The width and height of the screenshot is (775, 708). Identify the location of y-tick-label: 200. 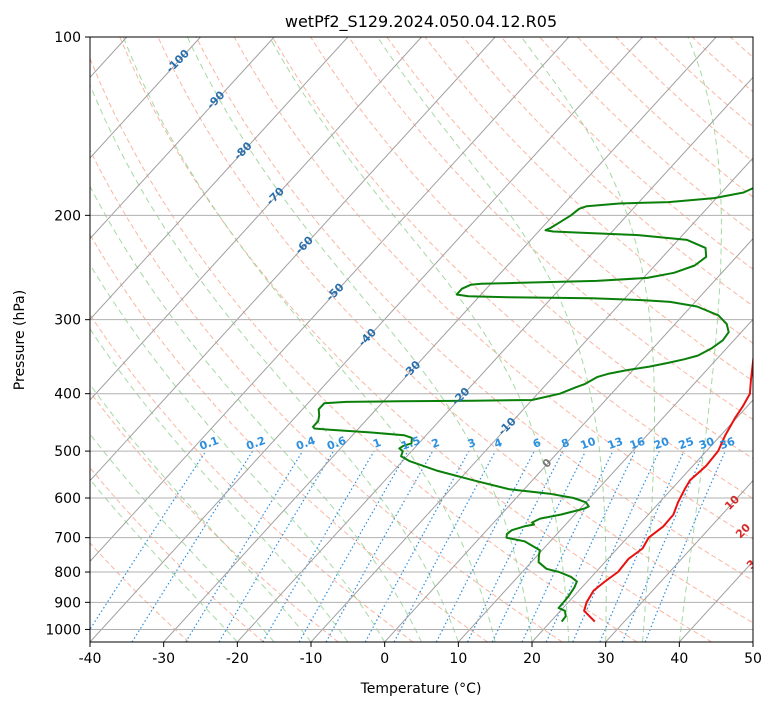
(67, 216).